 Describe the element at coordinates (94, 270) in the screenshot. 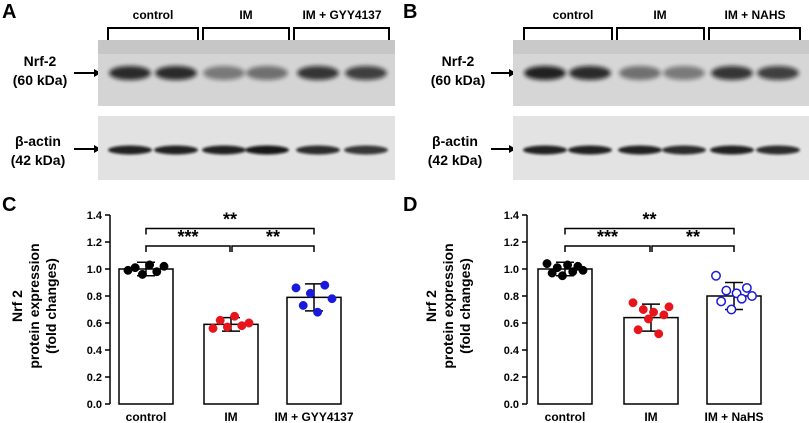

I see `y-tick-label: 1.0` at that location.